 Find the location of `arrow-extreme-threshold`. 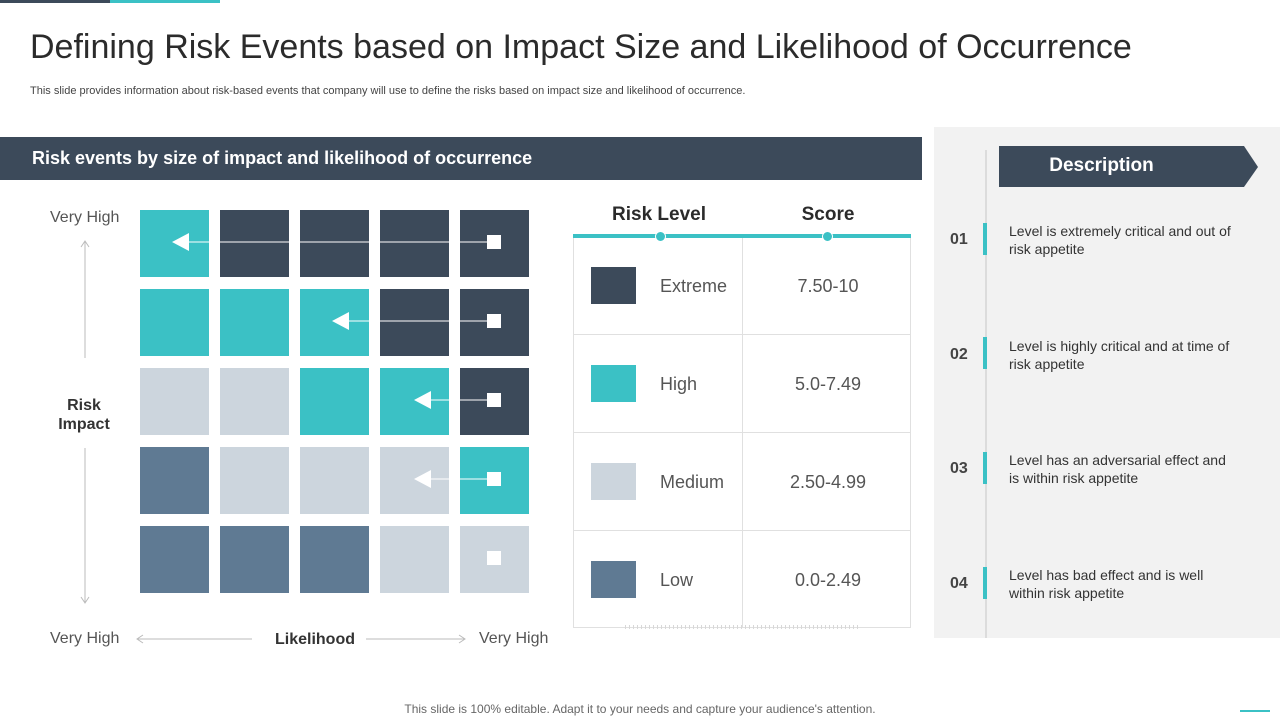

arrow-extreme-threshold is located at coordinates (336, 242).